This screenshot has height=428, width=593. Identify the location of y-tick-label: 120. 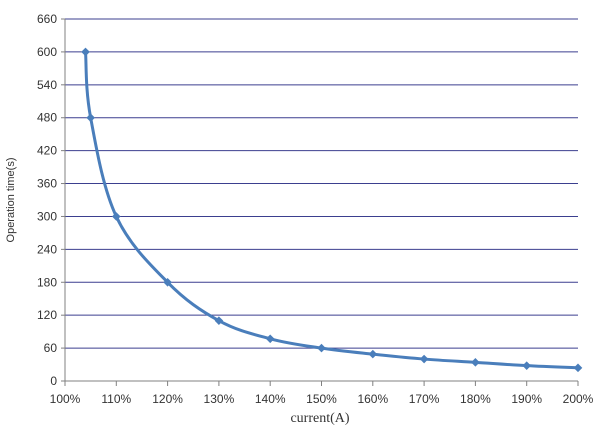
(47, 315).